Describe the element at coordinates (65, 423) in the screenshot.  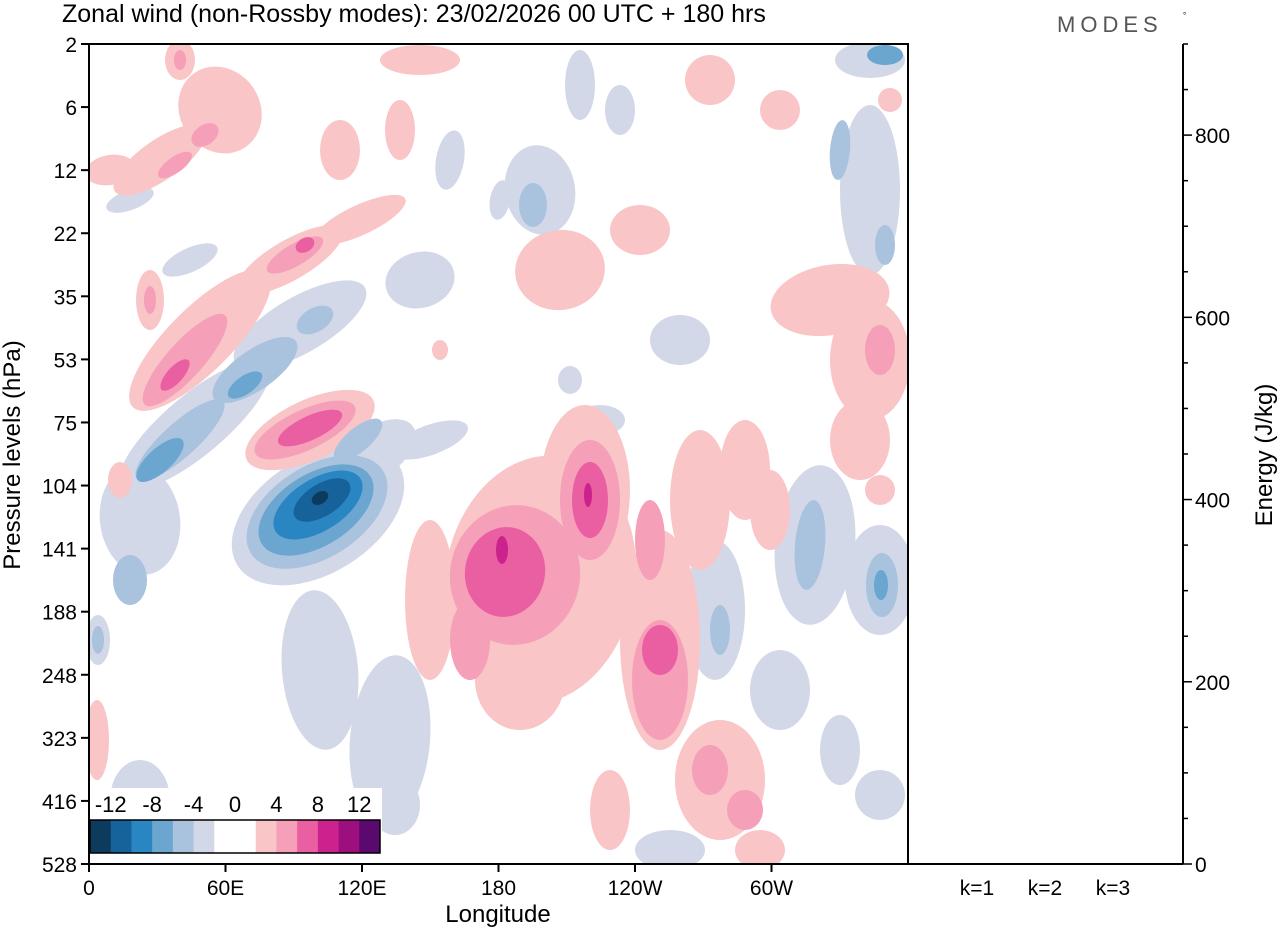
I see `y-tick-label: 75` at that location.